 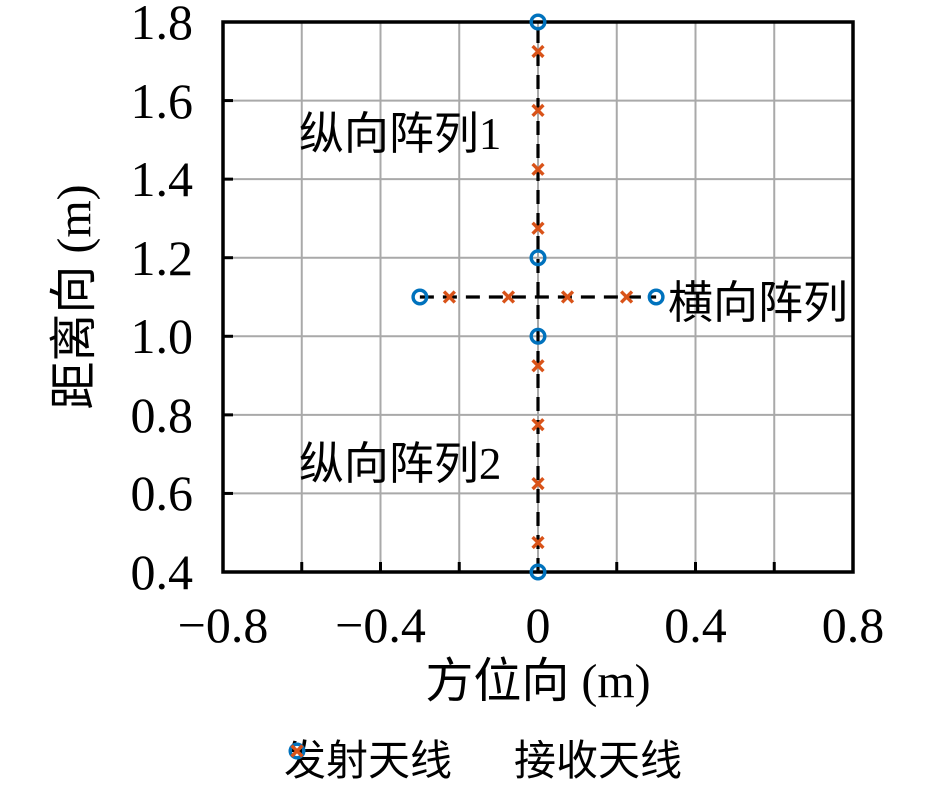 I want to click on y-tick-label: 1.6, so click(x=162, y=100).